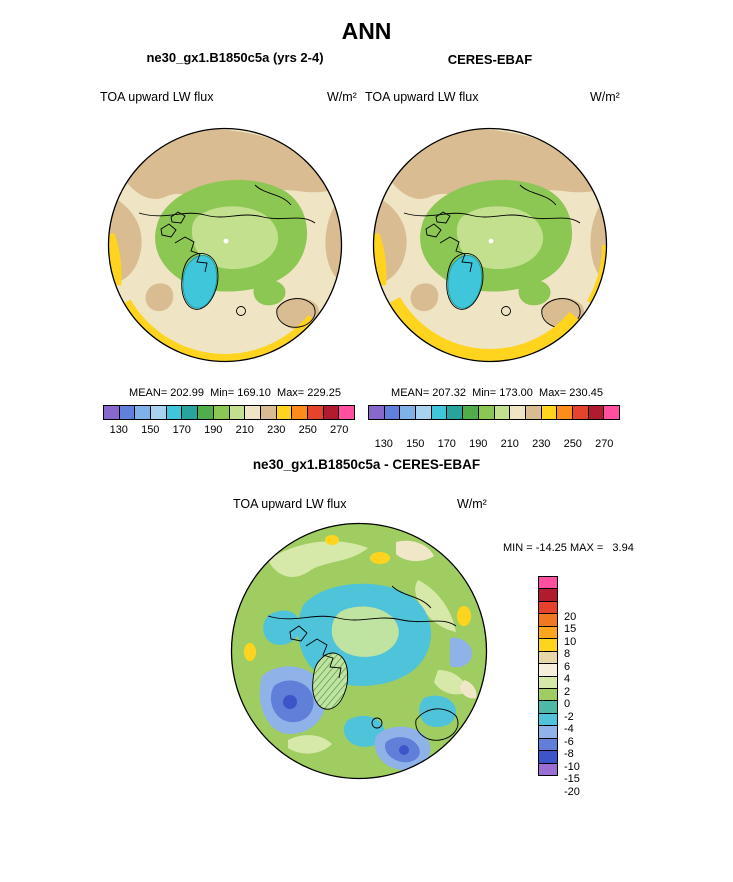  Describe the element at coordinates (568, 548) in the screenshot. I see `diff-minmax: MIN = -14.25 MAX = 3.94` at that location.